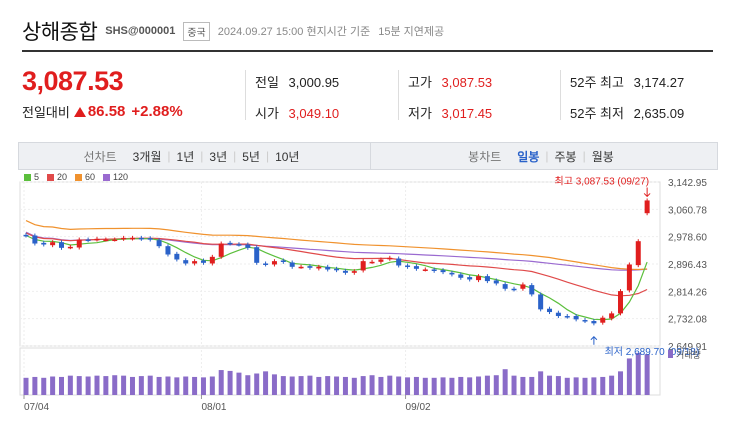  I want to click on stat-label: 고가, so click(420, 82).